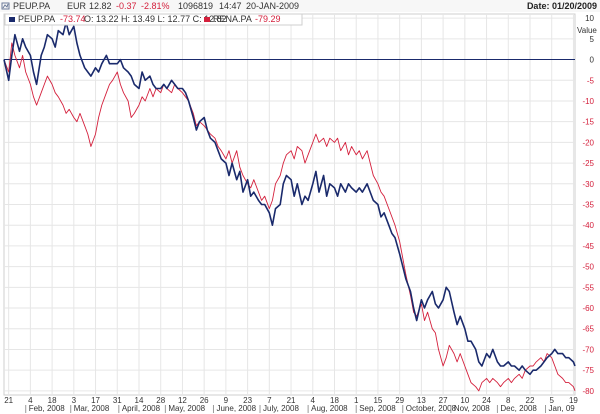  Describe the element at coordinates (588, 142) in the screenshot. I see `y-tick-label: -20` at that location.